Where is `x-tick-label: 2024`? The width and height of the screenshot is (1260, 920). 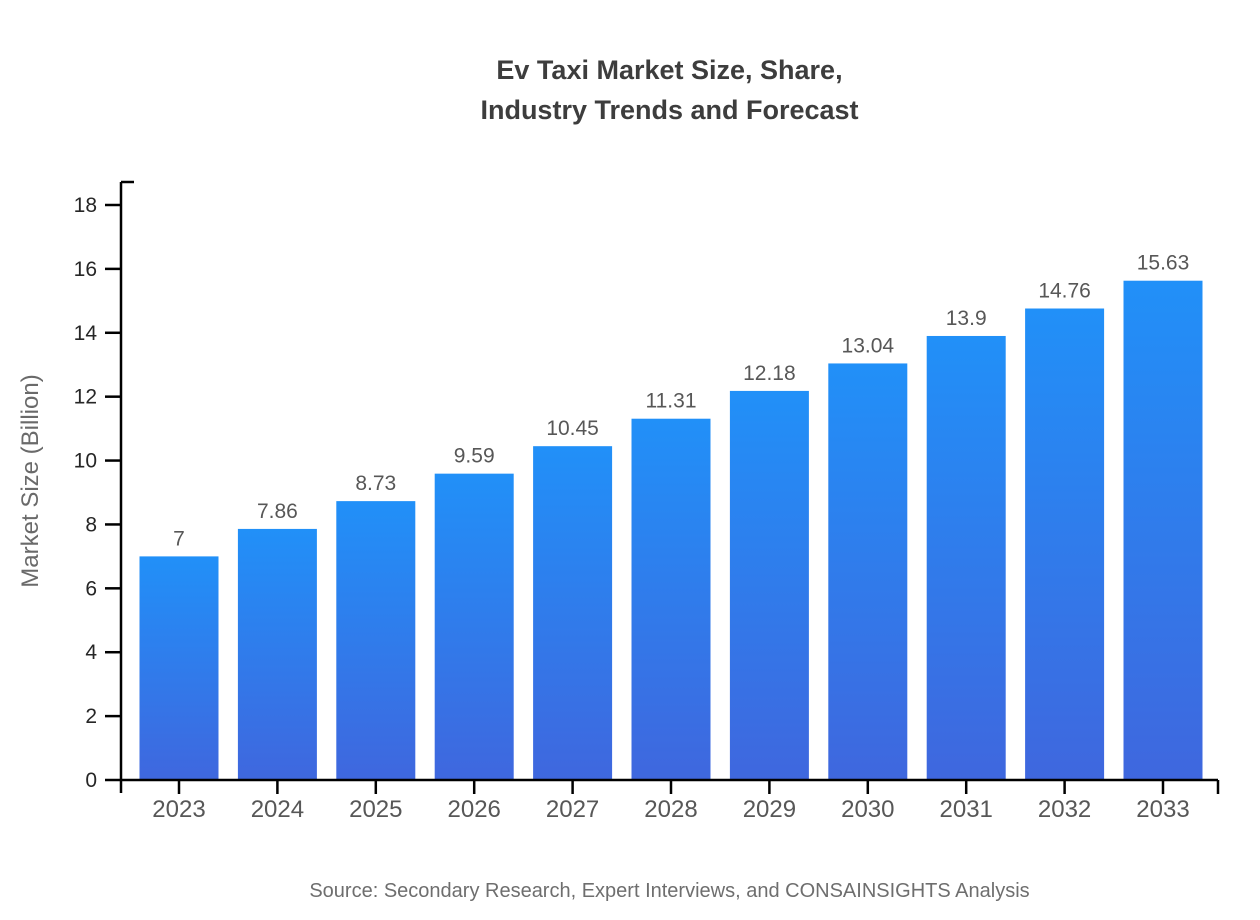 x-tick-label: 2024 is located at coordinates (277, 809).